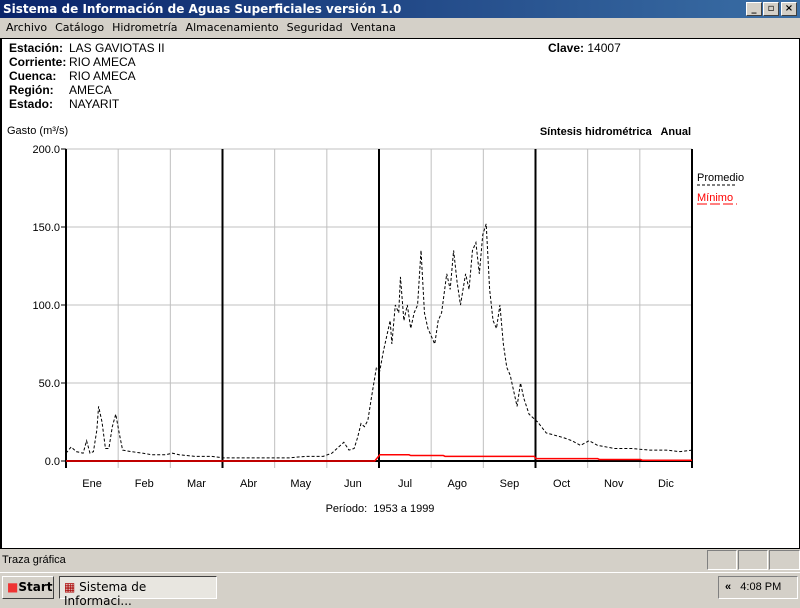  I want to click on month-label: Jun, so click(353, 484).